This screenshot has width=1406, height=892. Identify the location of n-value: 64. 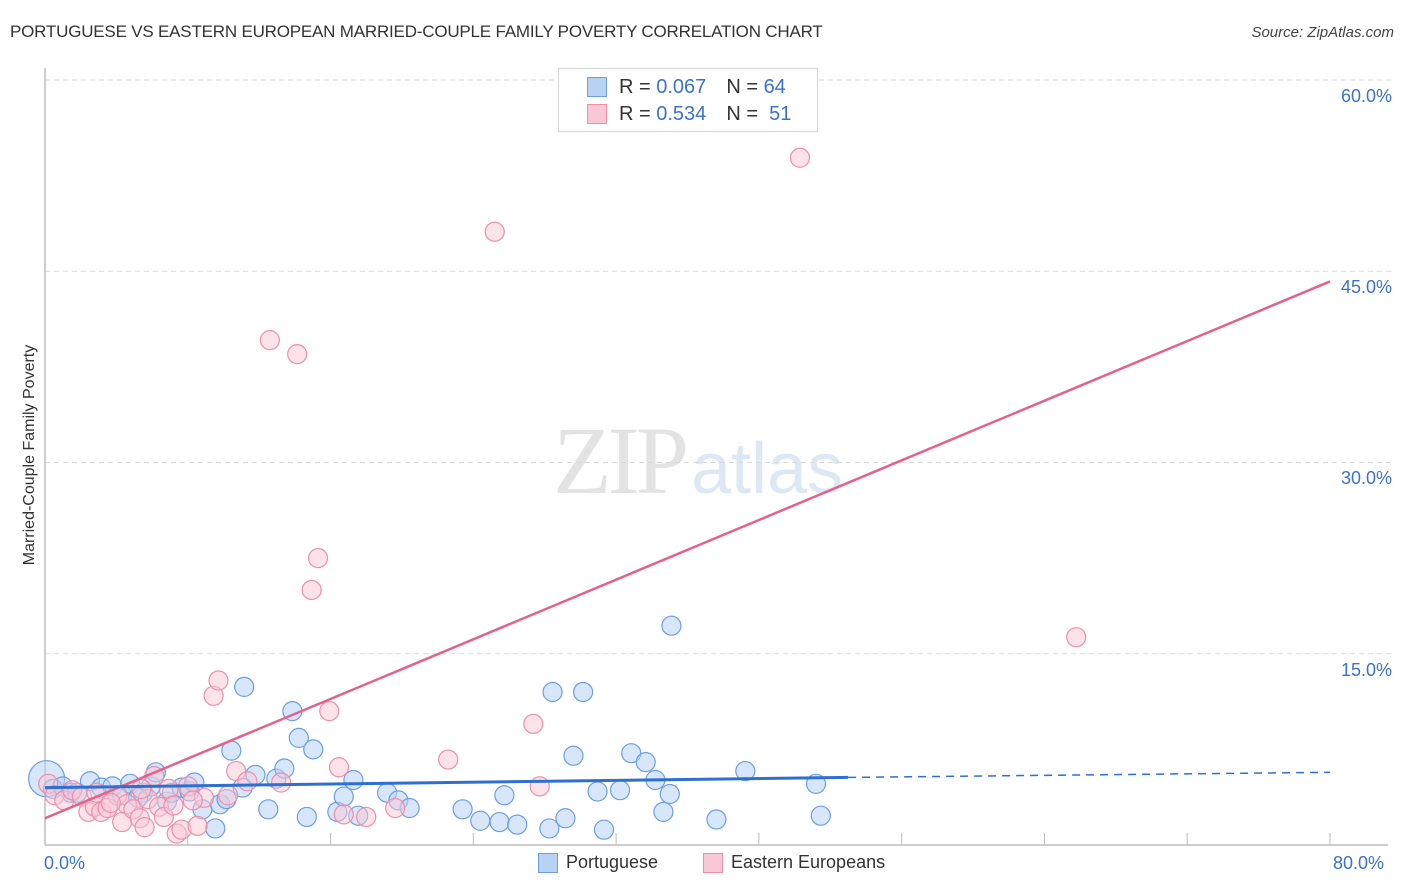
(774, 86).